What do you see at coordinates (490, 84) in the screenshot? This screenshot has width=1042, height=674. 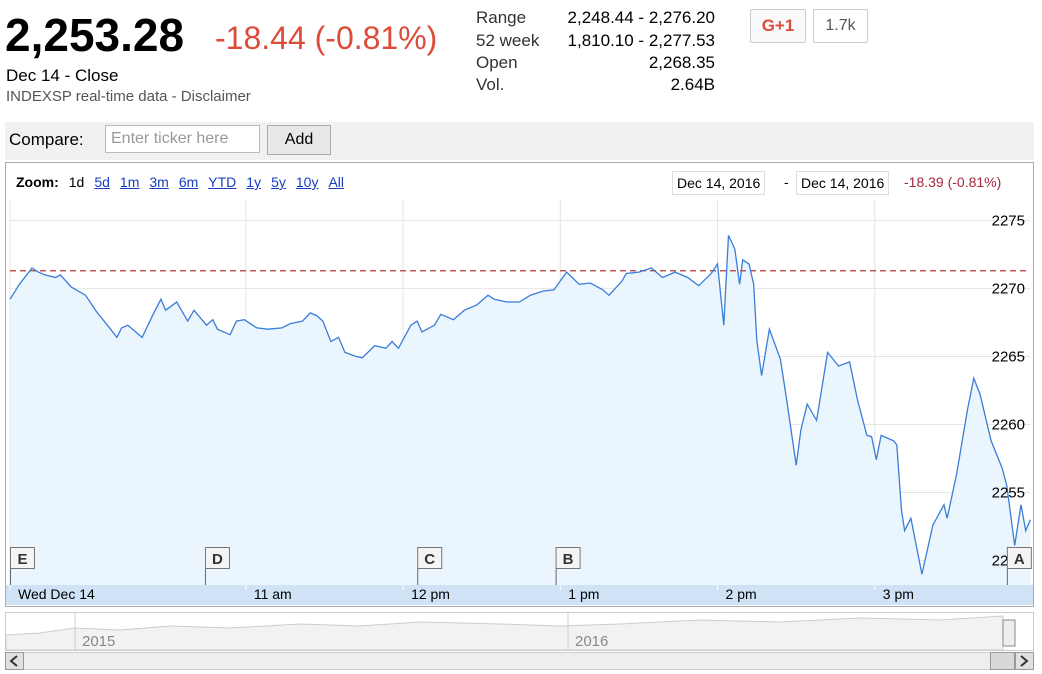 I see `stat-label: Vol.` at bounding box center [490, 84].